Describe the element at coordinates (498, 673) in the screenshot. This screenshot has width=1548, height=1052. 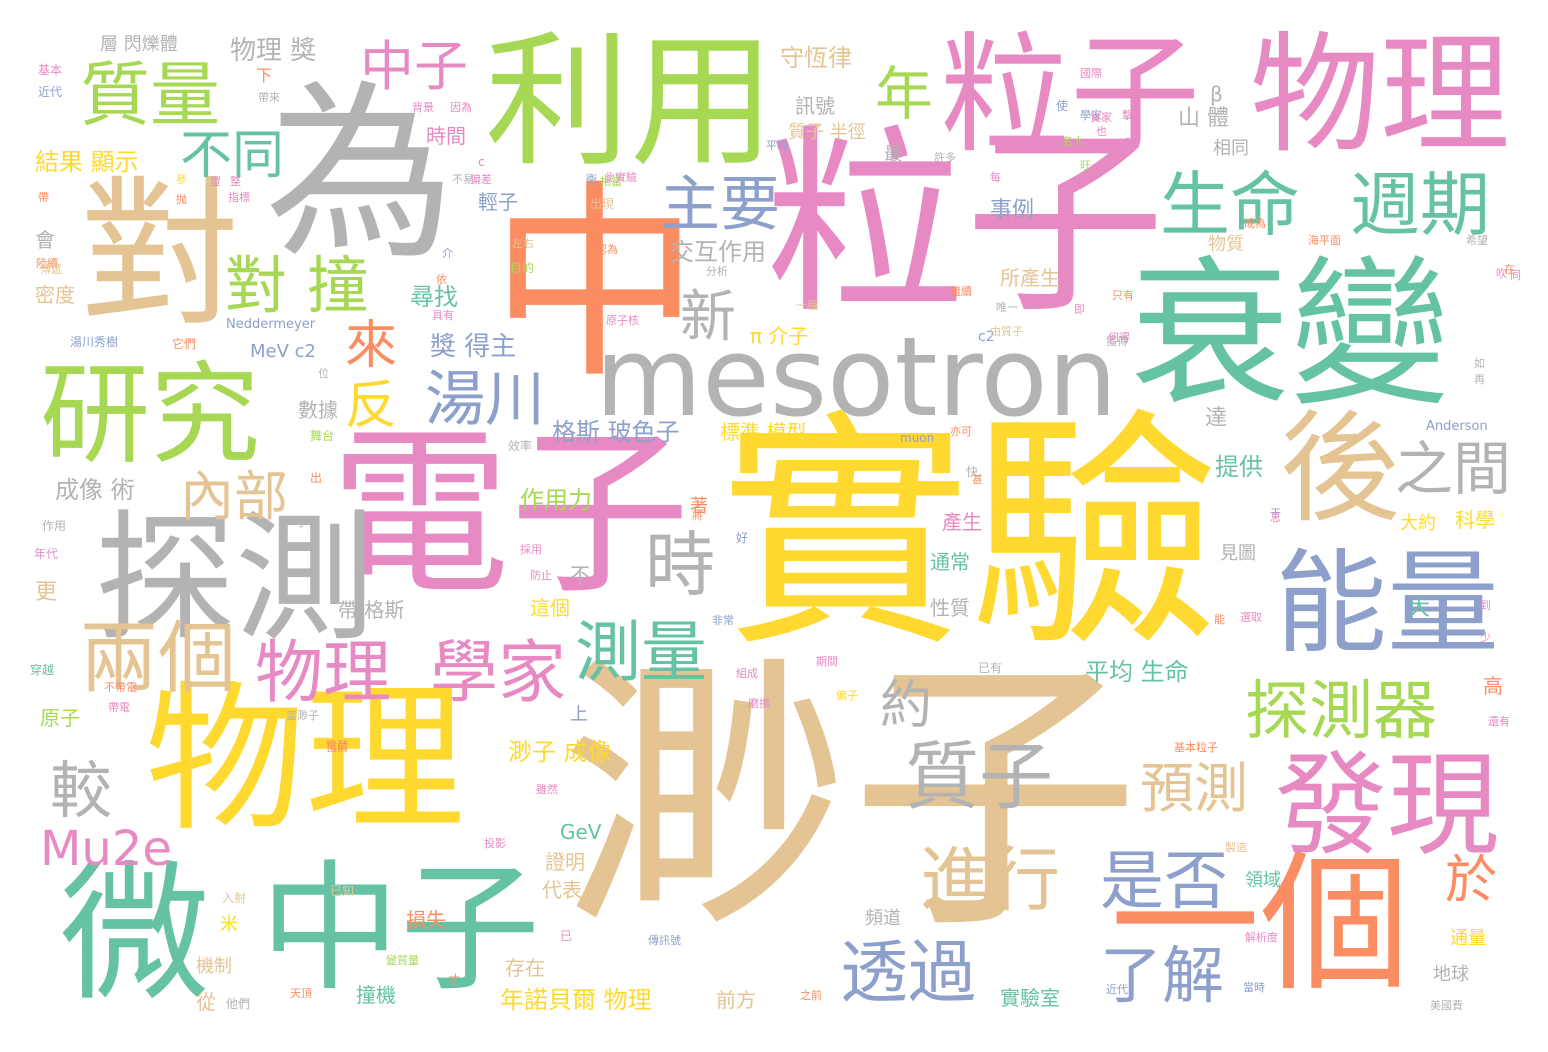
I see `word: 學家` at that location.